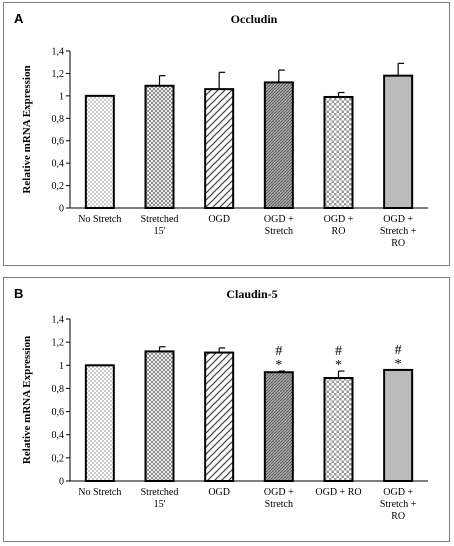  Describe the element at coordinates (338, 492) in the screenshot. I see `category-label: OGD + RO` at that location.